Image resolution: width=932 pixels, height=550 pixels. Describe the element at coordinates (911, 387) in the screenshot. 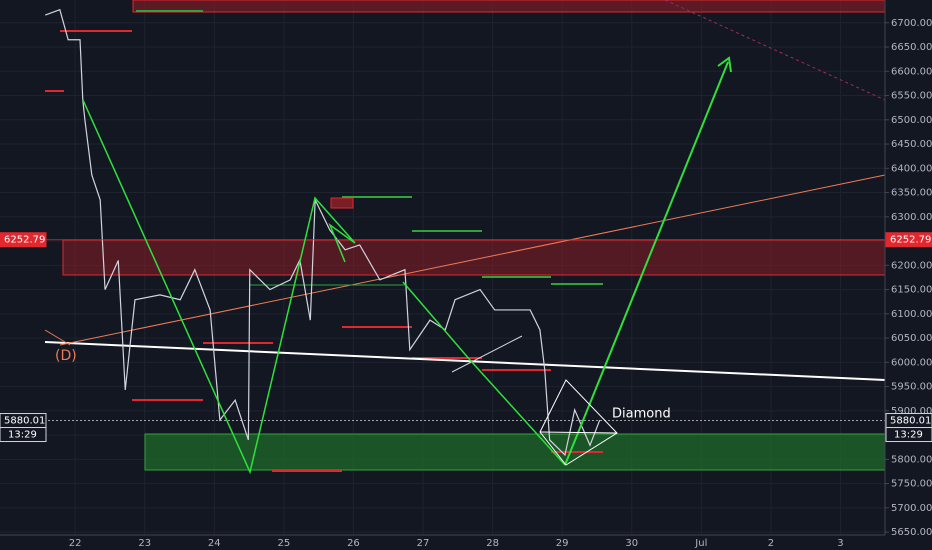

I see `y-tick-label: 5950.00` at that location.